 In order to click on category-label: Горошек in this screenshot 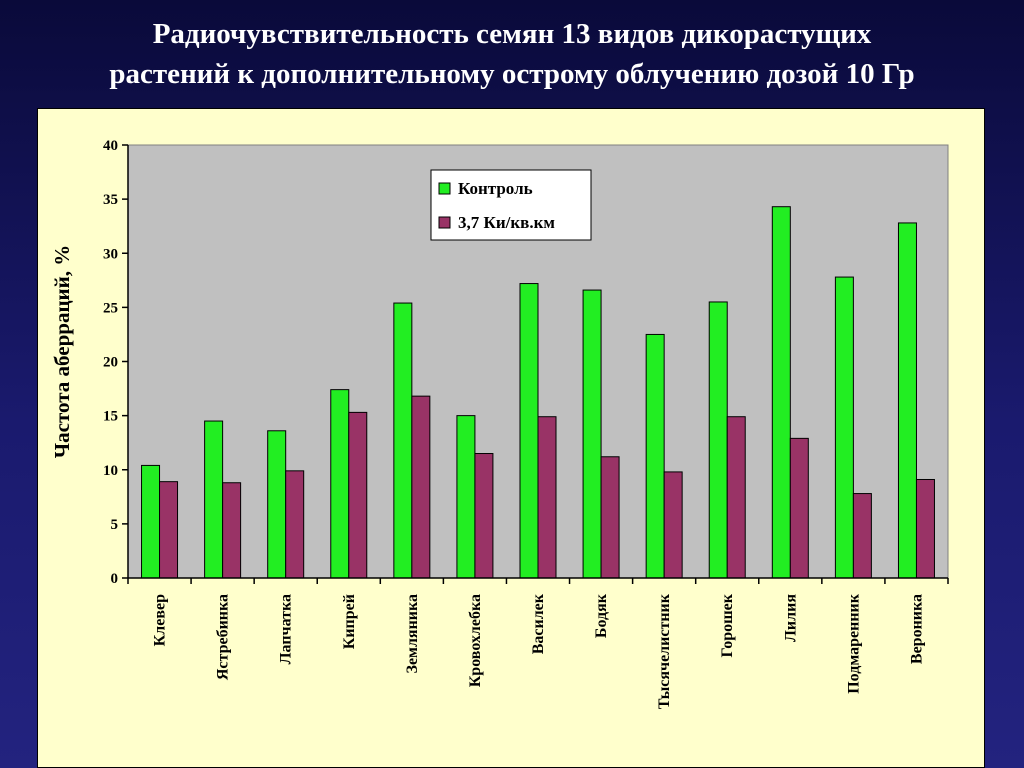, I will do `click(727, 625)`.